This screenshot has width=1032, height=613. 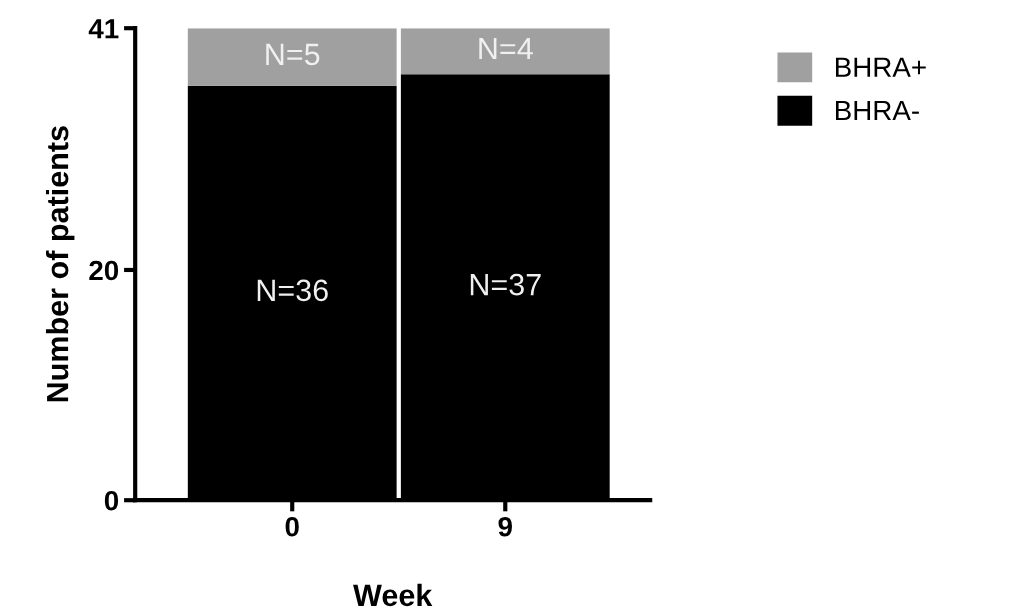 I want to click on data-label: N=5, so click(x=293, y=54).